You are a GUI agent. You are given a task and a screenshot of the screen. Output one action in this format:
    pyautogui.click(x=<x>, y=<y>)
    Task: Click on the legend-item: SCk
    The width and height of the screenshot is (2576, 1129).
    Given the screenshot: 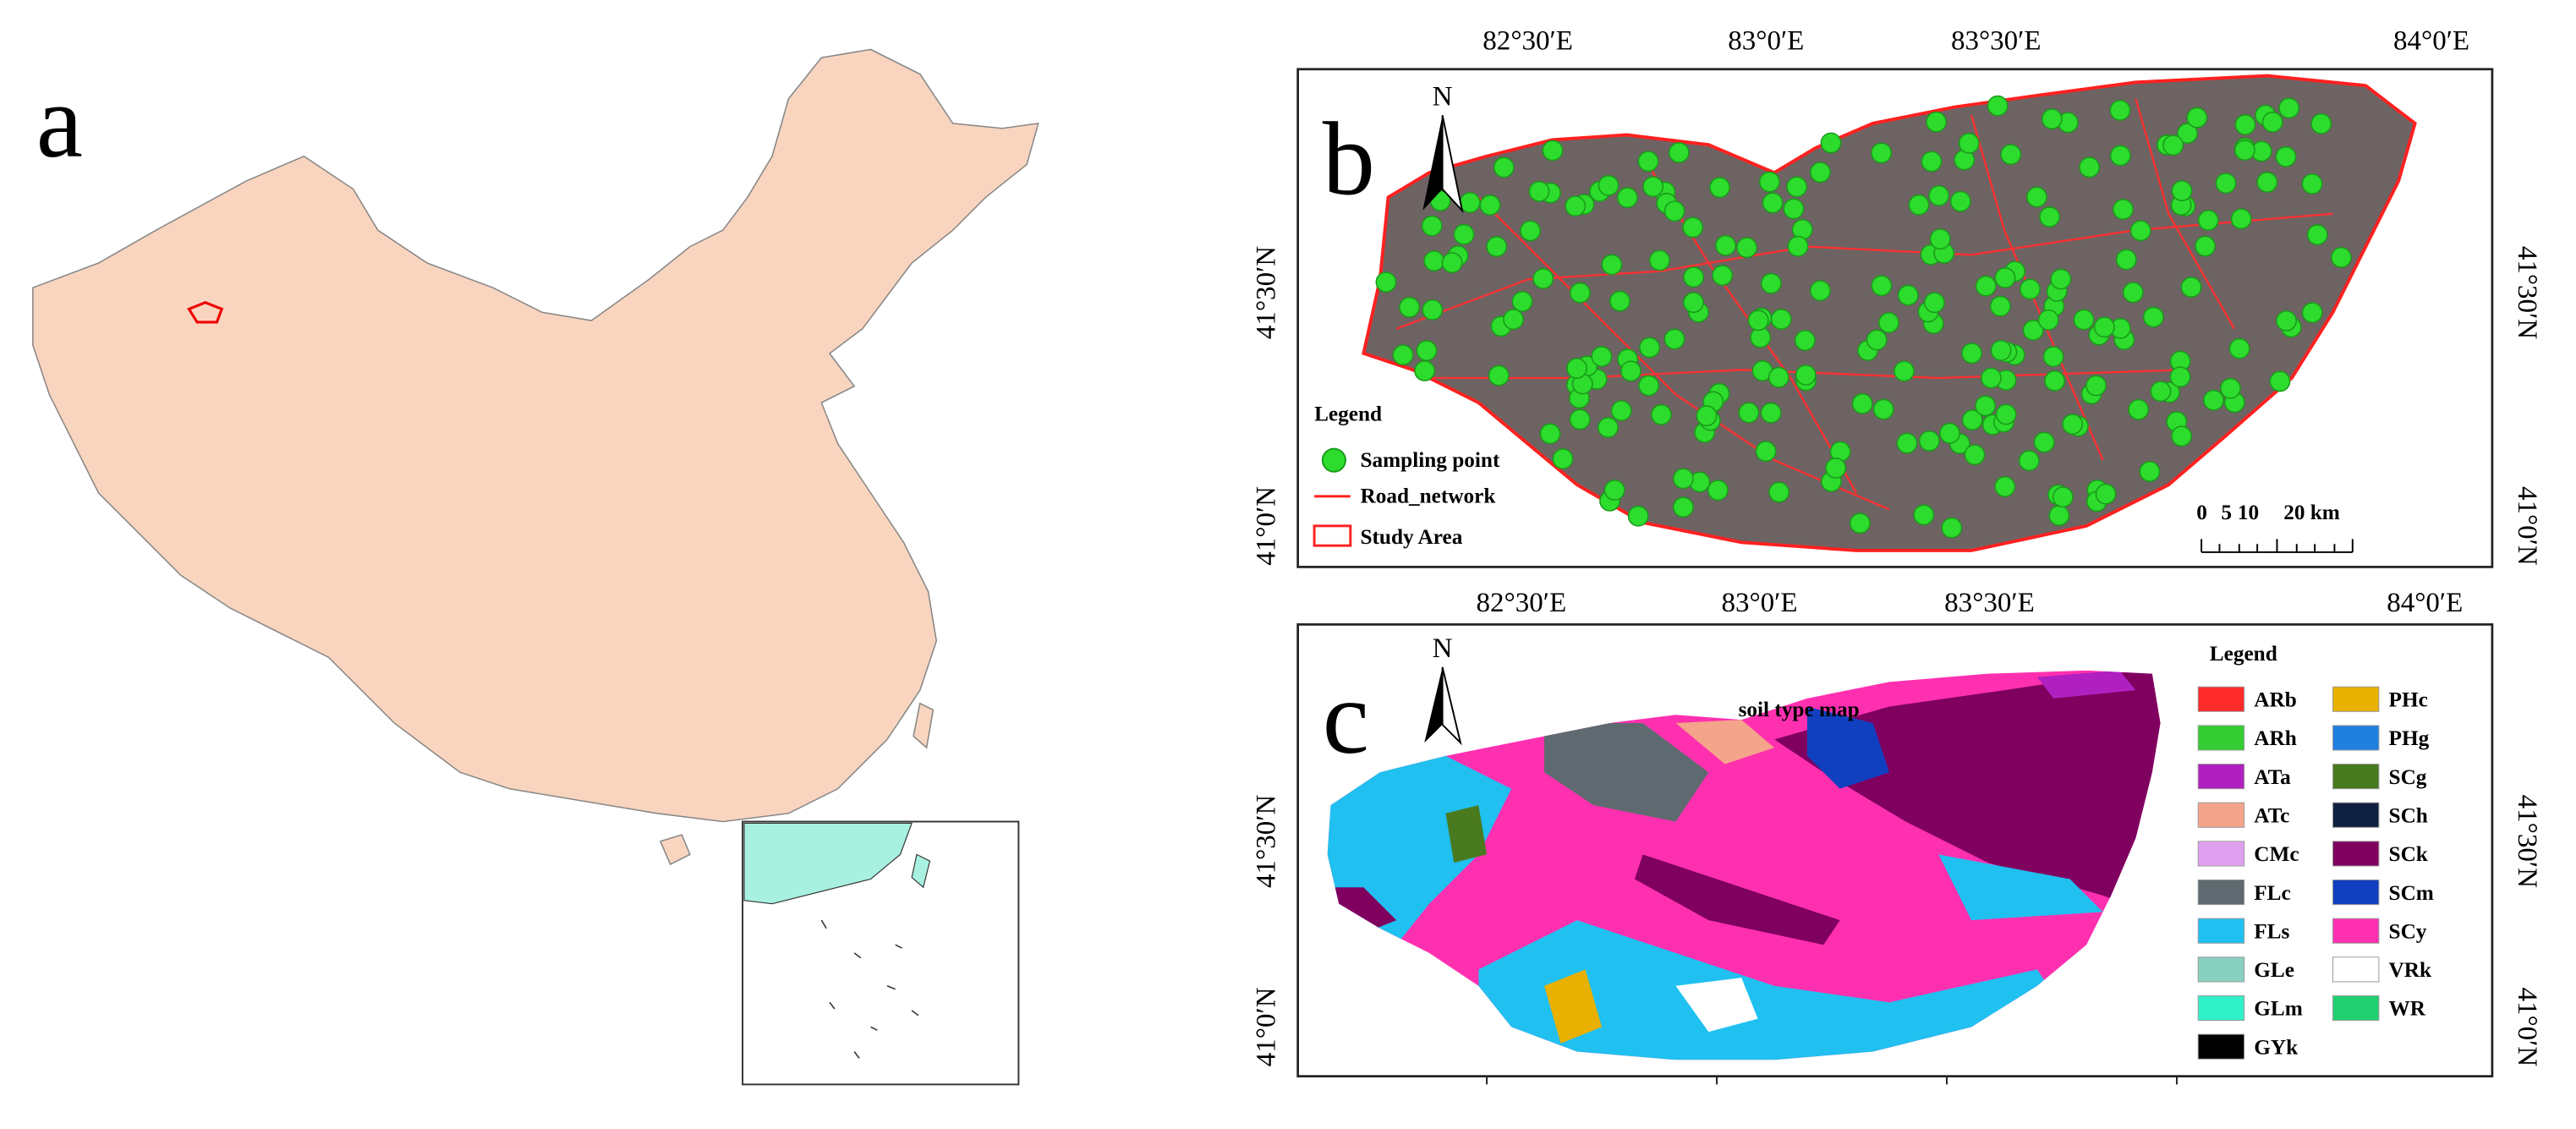 What is the action you would take?
    pyautogui.click(x=2408, y=854)
    